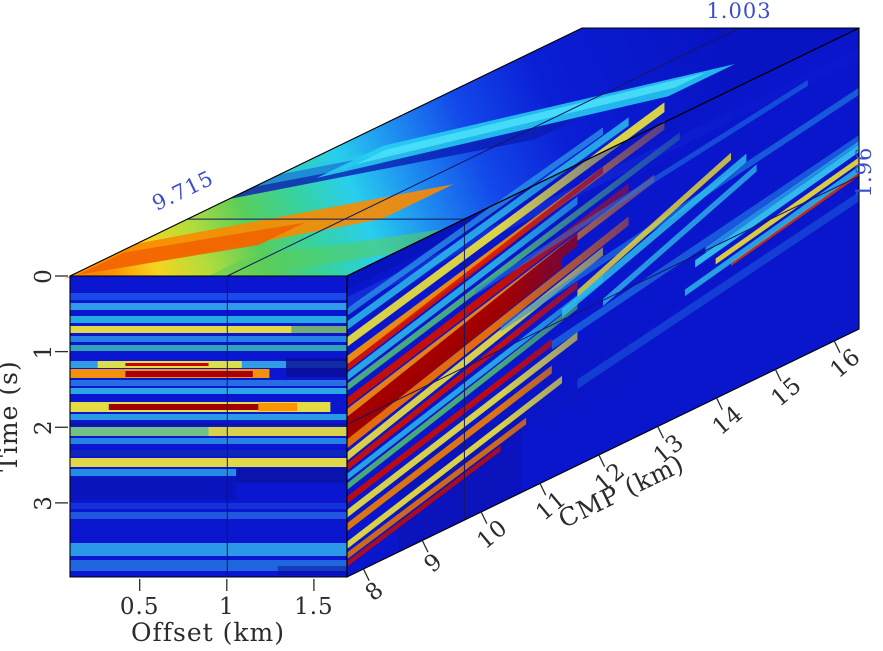  I want to click on time-tick-label: 3, so click(44, 503).